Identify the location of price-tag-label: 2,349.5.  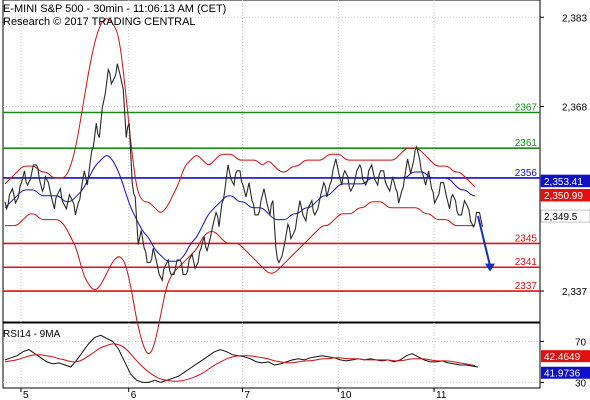
(561, 217).